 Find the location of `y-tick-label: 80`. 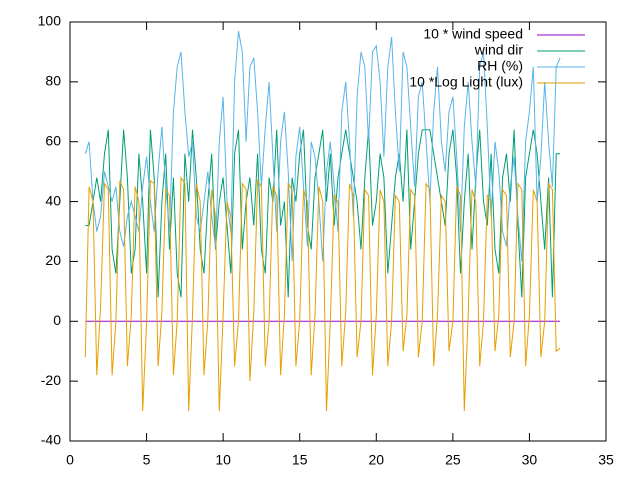

y-tick-label: 80 is located at coordinates (53, 81).